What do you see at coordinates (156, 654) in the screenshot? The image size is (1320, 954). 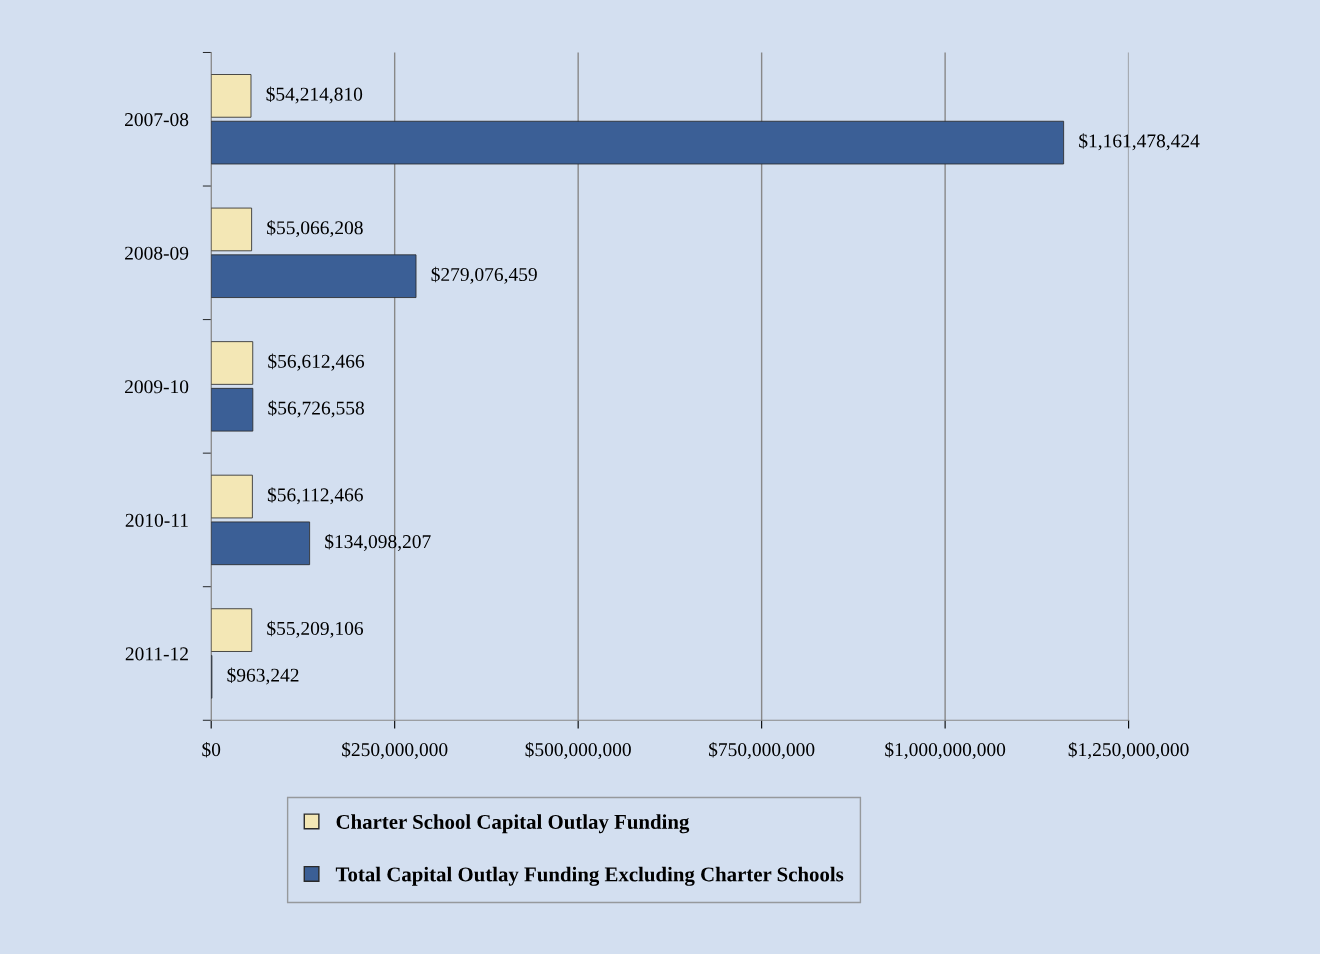 I see `y-tick-label: 2011-12` at bounding box center [156, 654].